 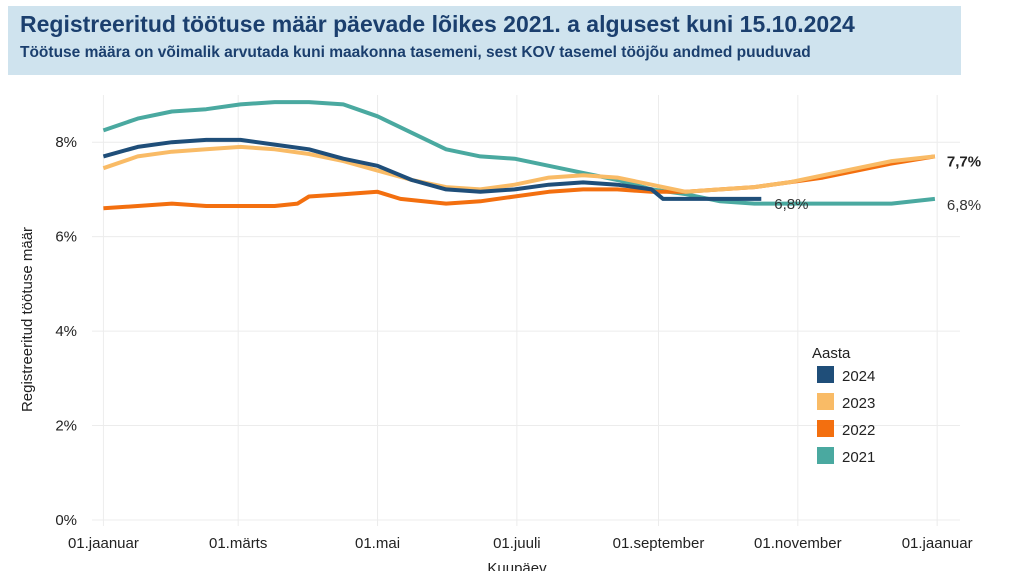 I want to click on legend-label-2021: 2021, so click(x=858, y=457).